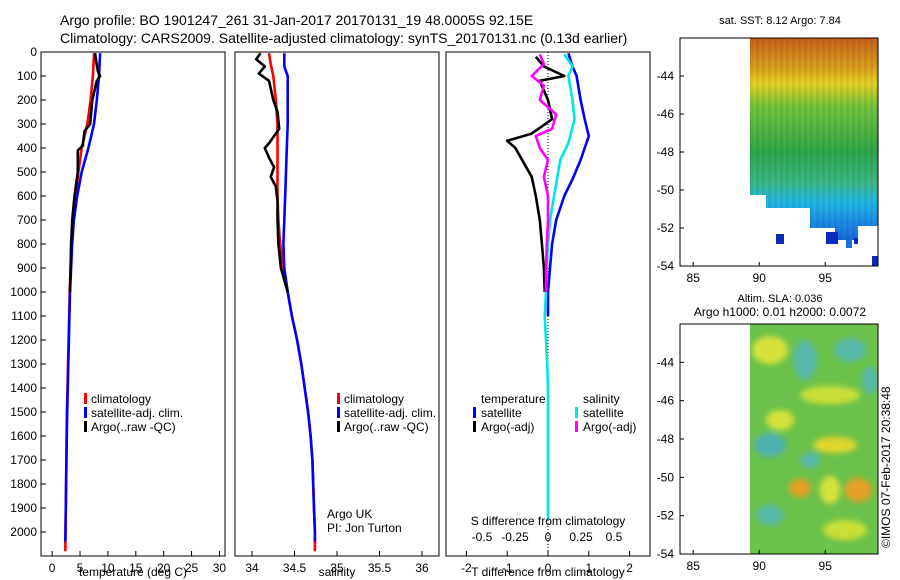 This screenshot has height=580, width=900. I want to click on temperature-x-axis: 0 5 10 15 20 25 30, so click(137, 563).